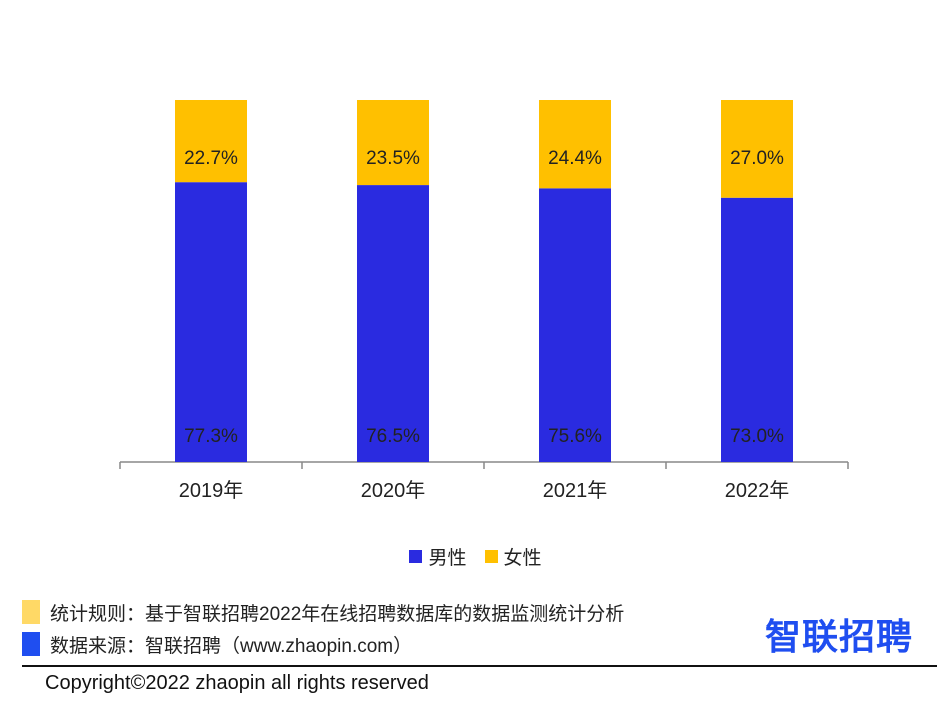  Describe the element at coordinates (31, 612) in the screenshot. I see `note-rule-swatch` at that location.